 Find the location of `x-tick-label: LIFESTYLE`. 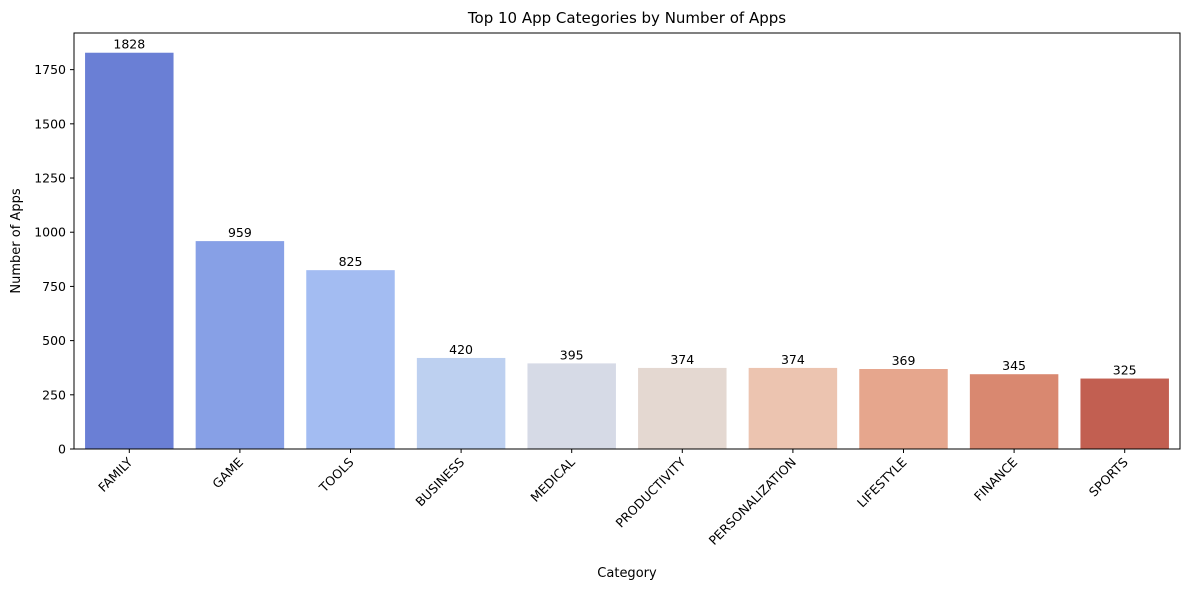

x-tick-label: LIFESTYLE is located at coordinates (882, 482).